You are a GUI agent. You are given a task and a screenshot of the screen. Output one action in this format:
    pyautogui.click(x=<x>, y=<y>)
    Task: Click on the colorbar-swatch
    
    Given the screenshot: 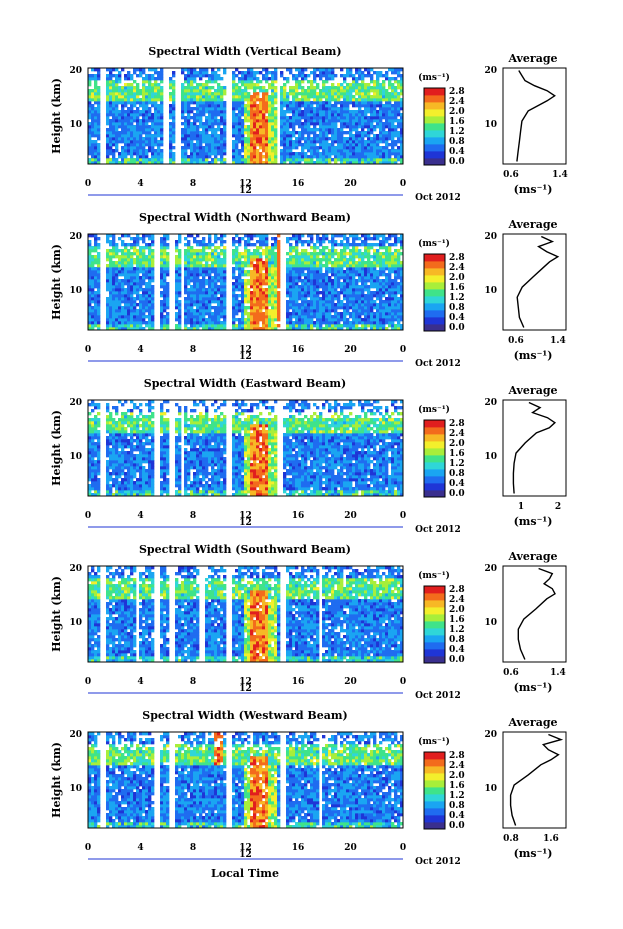 What is the action you would take?
    pyautogui.click(x=434, y=113)
    